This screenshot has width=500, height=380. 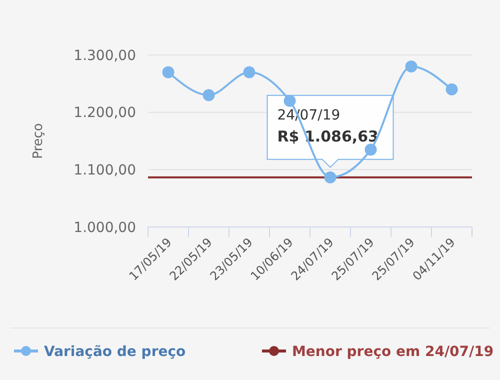 What do you see at coordinates (393, 352) in the screenshot?
I see `legend-label: Menor preço em 24/07/19` at bounding box center [393, 352].